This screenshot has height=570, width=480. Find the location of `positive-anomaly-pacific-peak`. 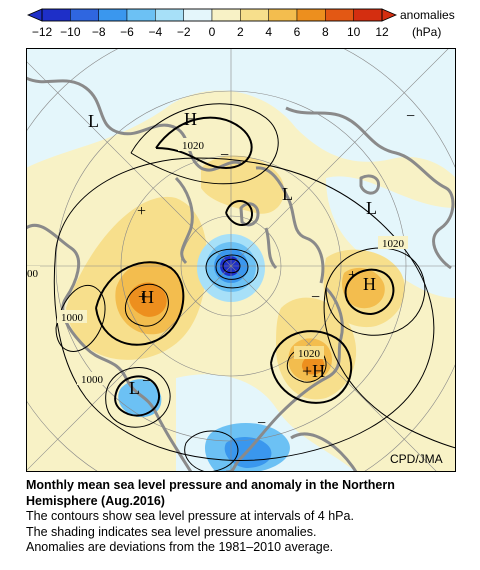

positive-anomaly-pacific-peak is located at coordinates (313, 364).